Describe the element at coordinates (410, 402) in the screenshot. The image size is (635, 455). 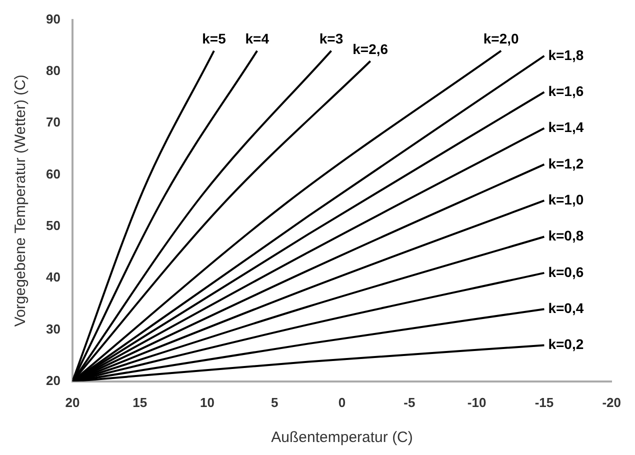
I see `x-tick-label: -5` at that location.